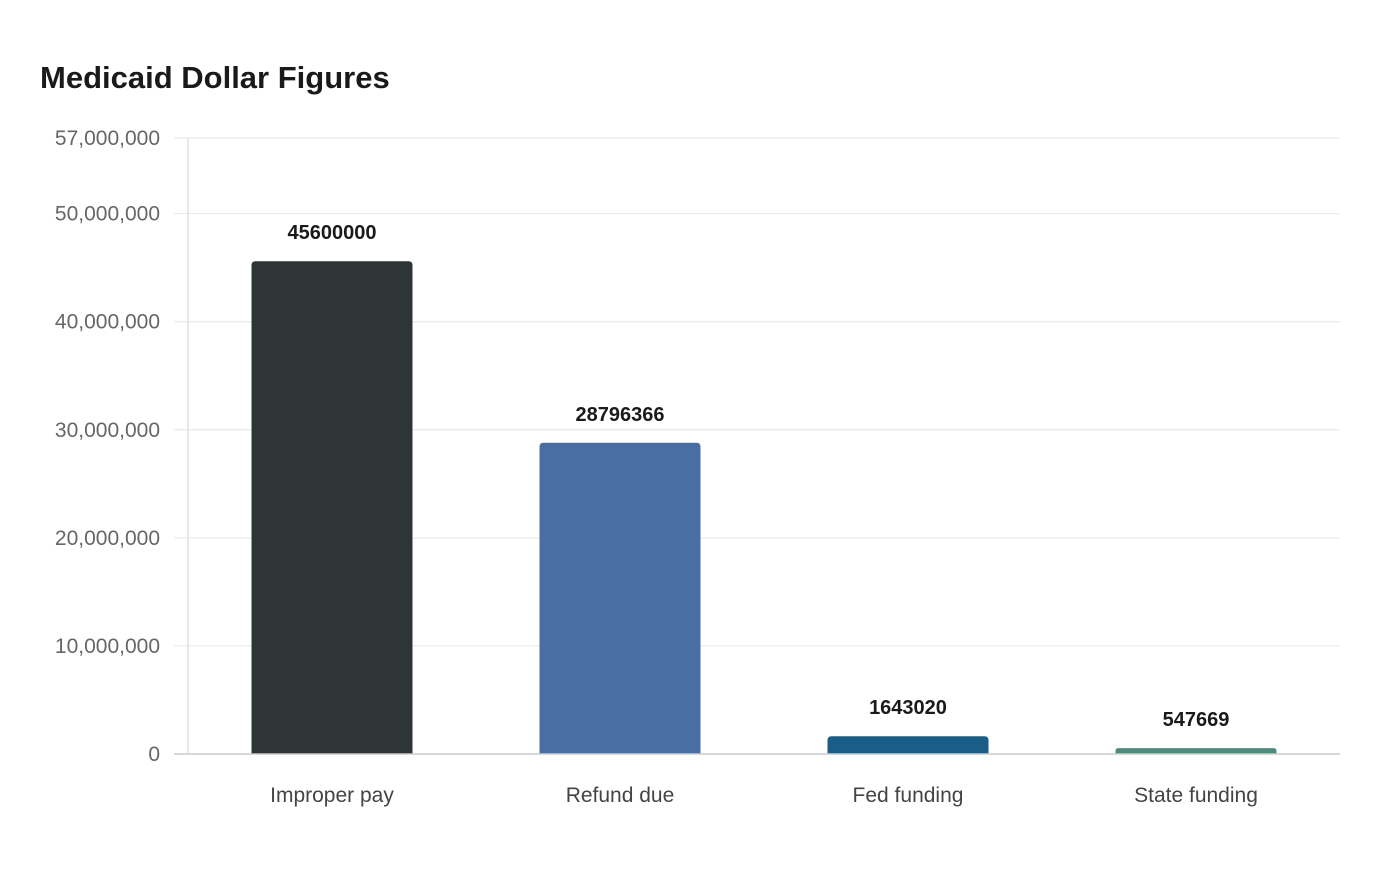  What do you see at coordinates (332, 233) in the screenshot?
I see `data-label: 45600000` at bounding box center [332, 233].